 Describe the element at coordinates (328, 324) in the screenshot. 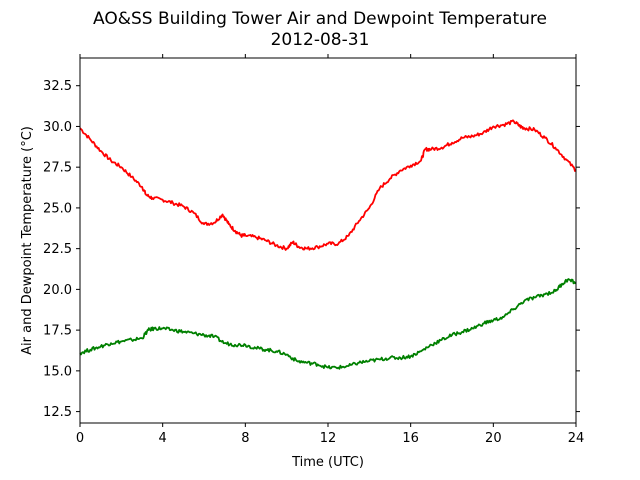

I see `dewpoint-temperature-line` at that location.